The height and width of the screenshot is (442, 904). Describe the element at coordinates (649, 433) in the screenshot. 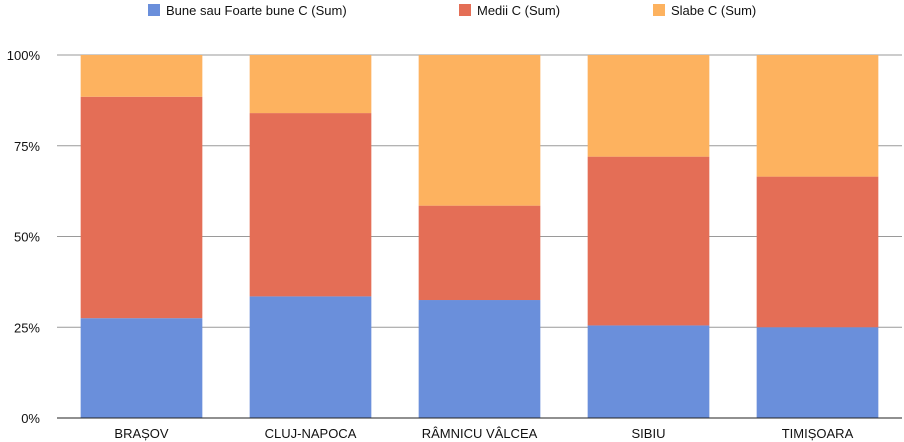

I see `x-tick-label: SIBIU` at that location.